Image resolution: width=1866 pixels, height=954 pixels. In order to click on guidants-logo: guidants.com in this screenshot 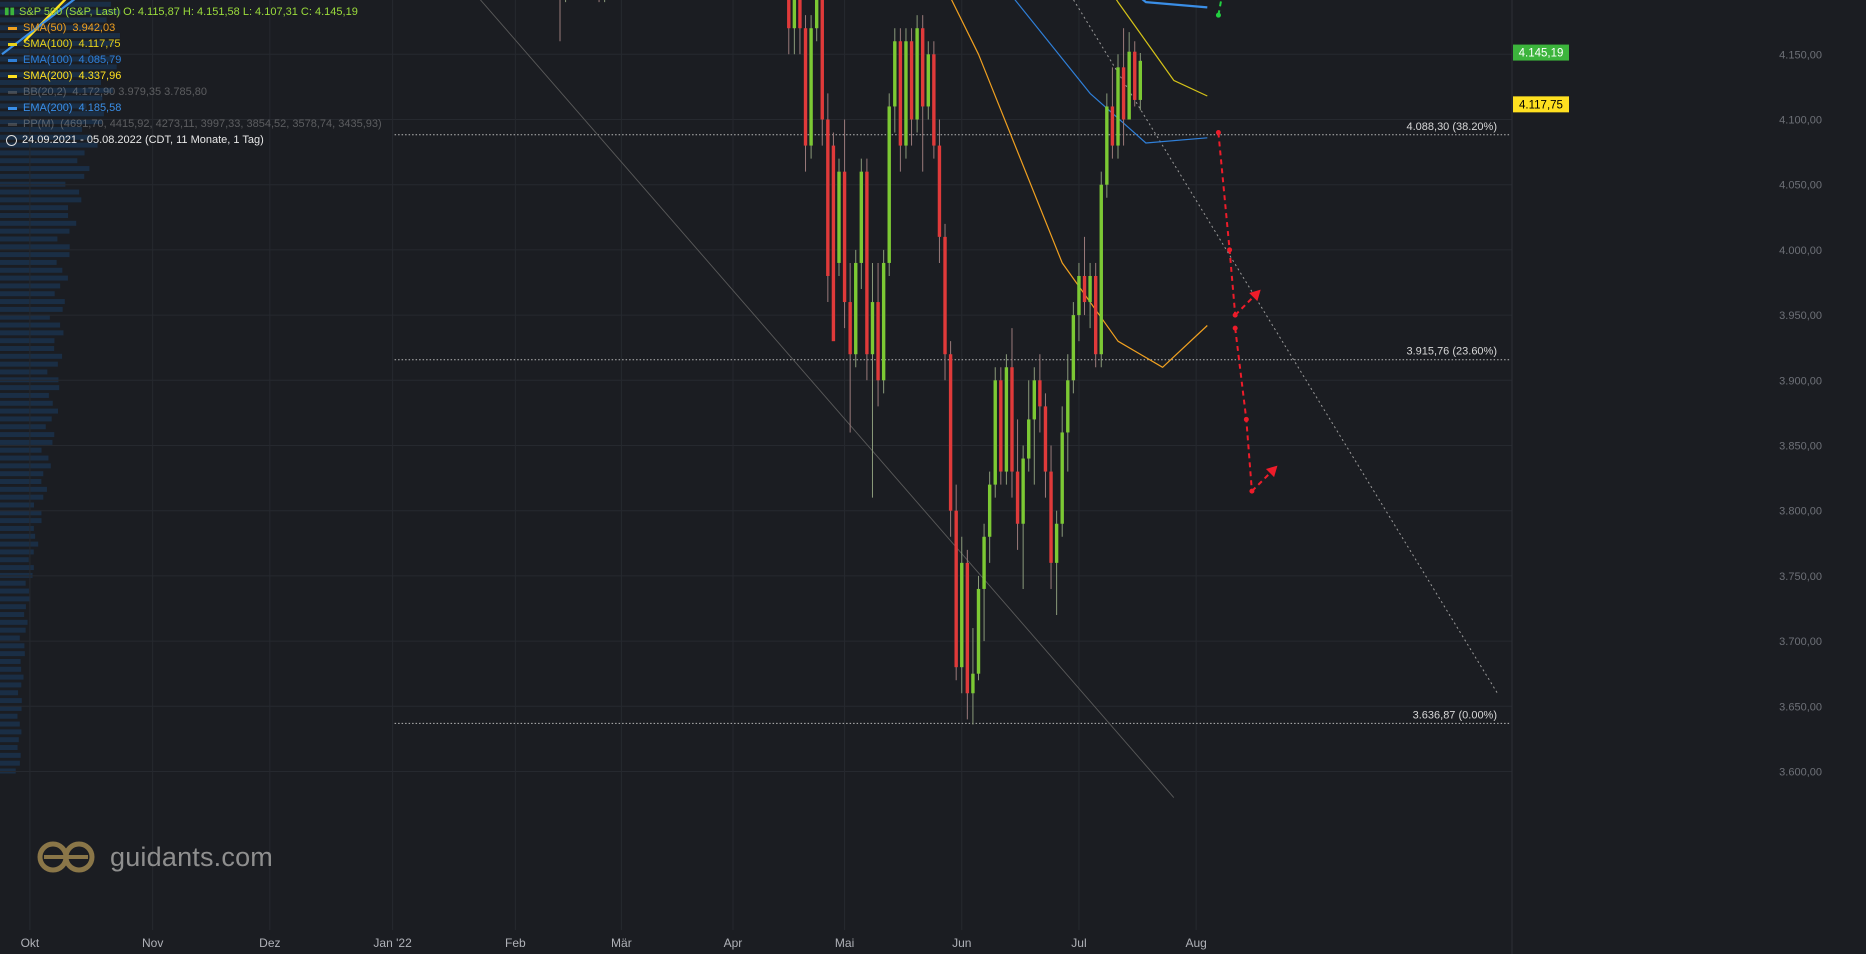, I will do `click(154, 857)`.